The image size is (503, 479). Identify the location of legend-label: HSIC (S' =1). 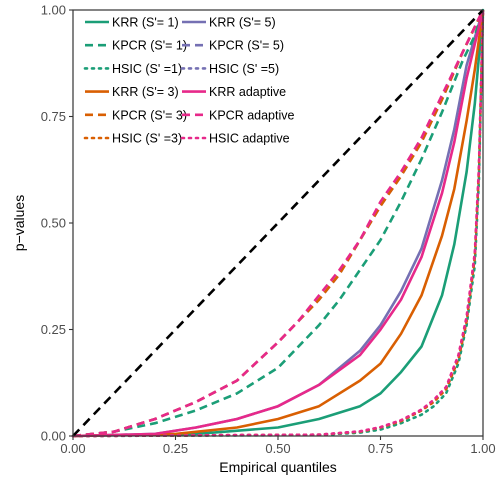
(147, 69).